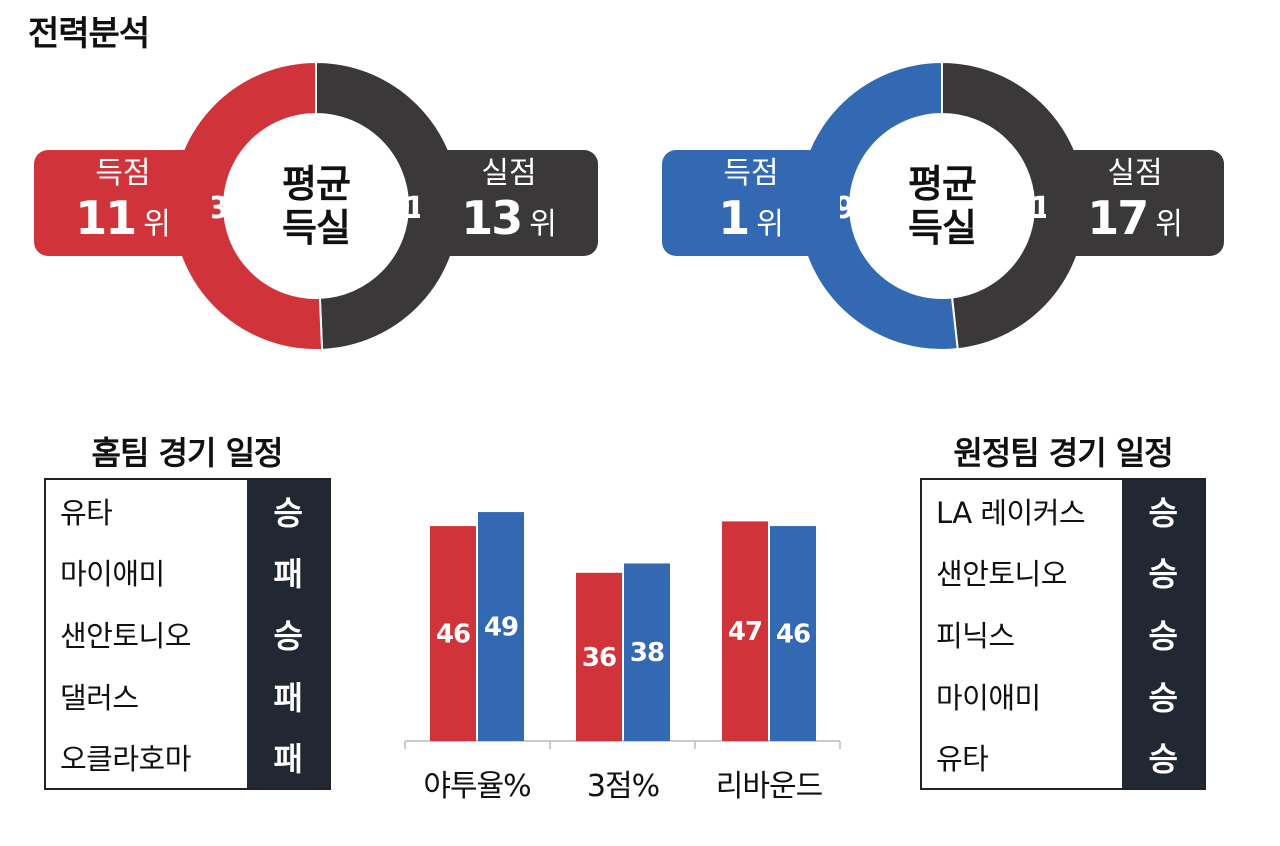 The width and height of the screenshot is (1280, 846). What do you see at coordinates (99, 697) in the screenshot?
I see `schedule-opponent: 댈러스` at bounding box center [99, 697].